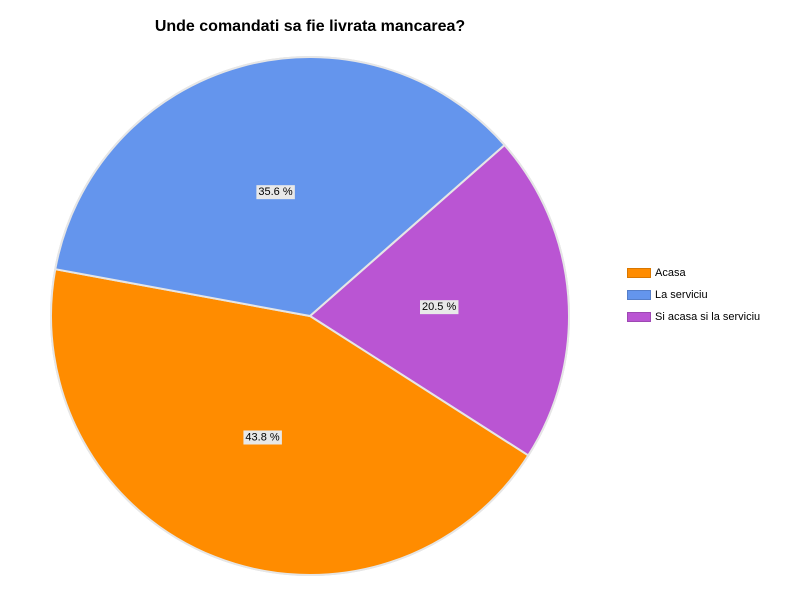 The image size is (800, 600). Describe the element at coordinates (639, 317) in the screenshot. I see `legend-swatch-si-acasa-si-la-serviciu` at that location.